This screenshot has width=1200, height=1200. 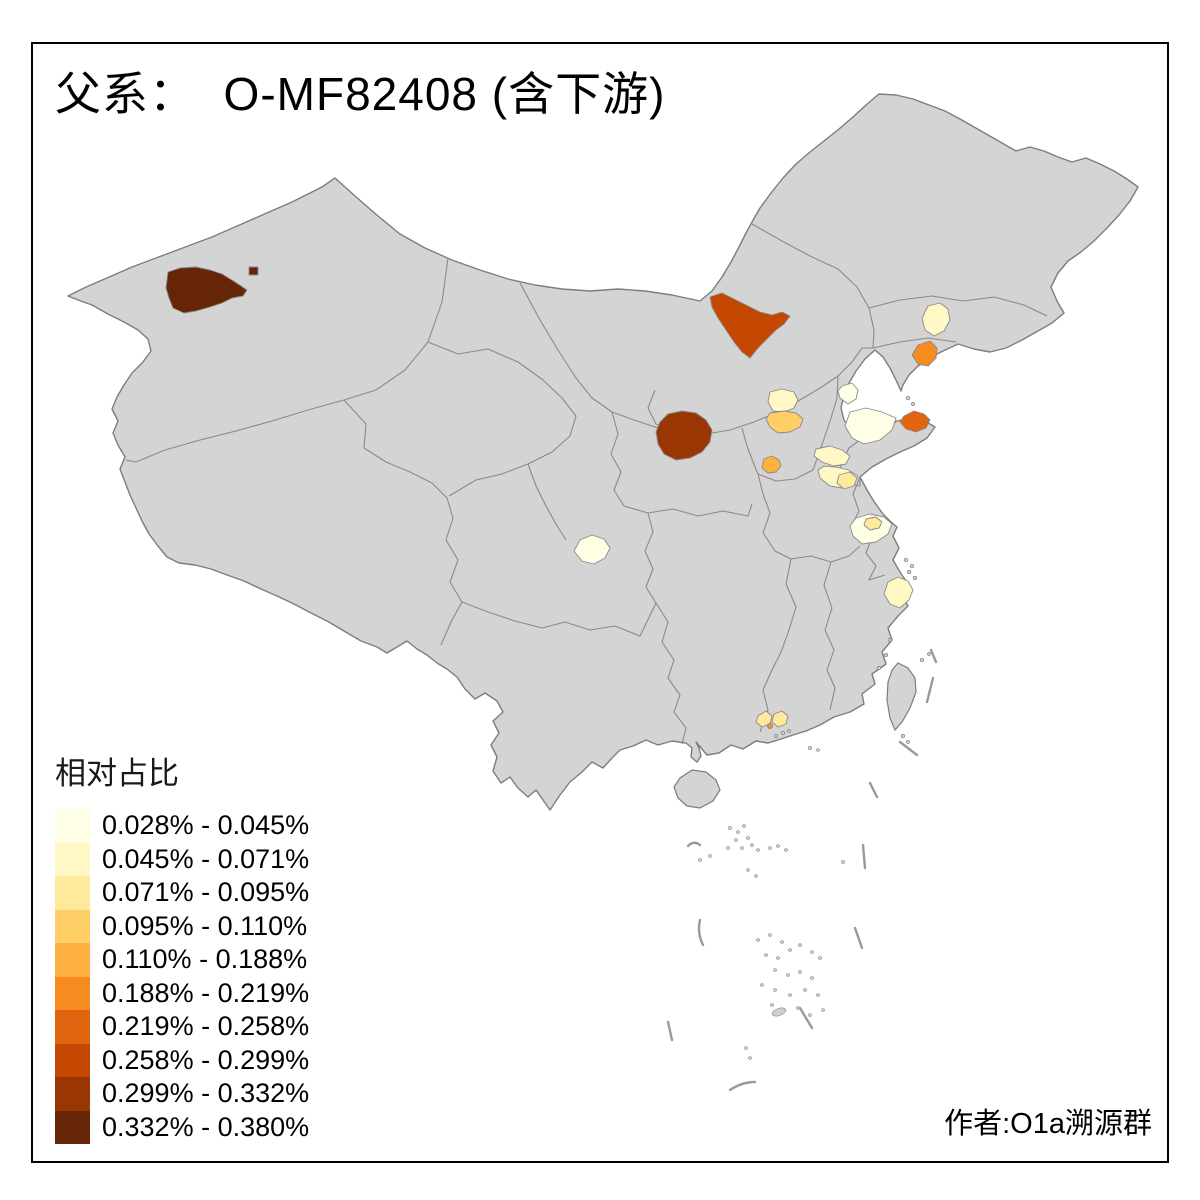 What do you see at coordinates (770, 726) in the screenshot?
I see `region-pearl-delta-dot` at bounding box center [770, 726].